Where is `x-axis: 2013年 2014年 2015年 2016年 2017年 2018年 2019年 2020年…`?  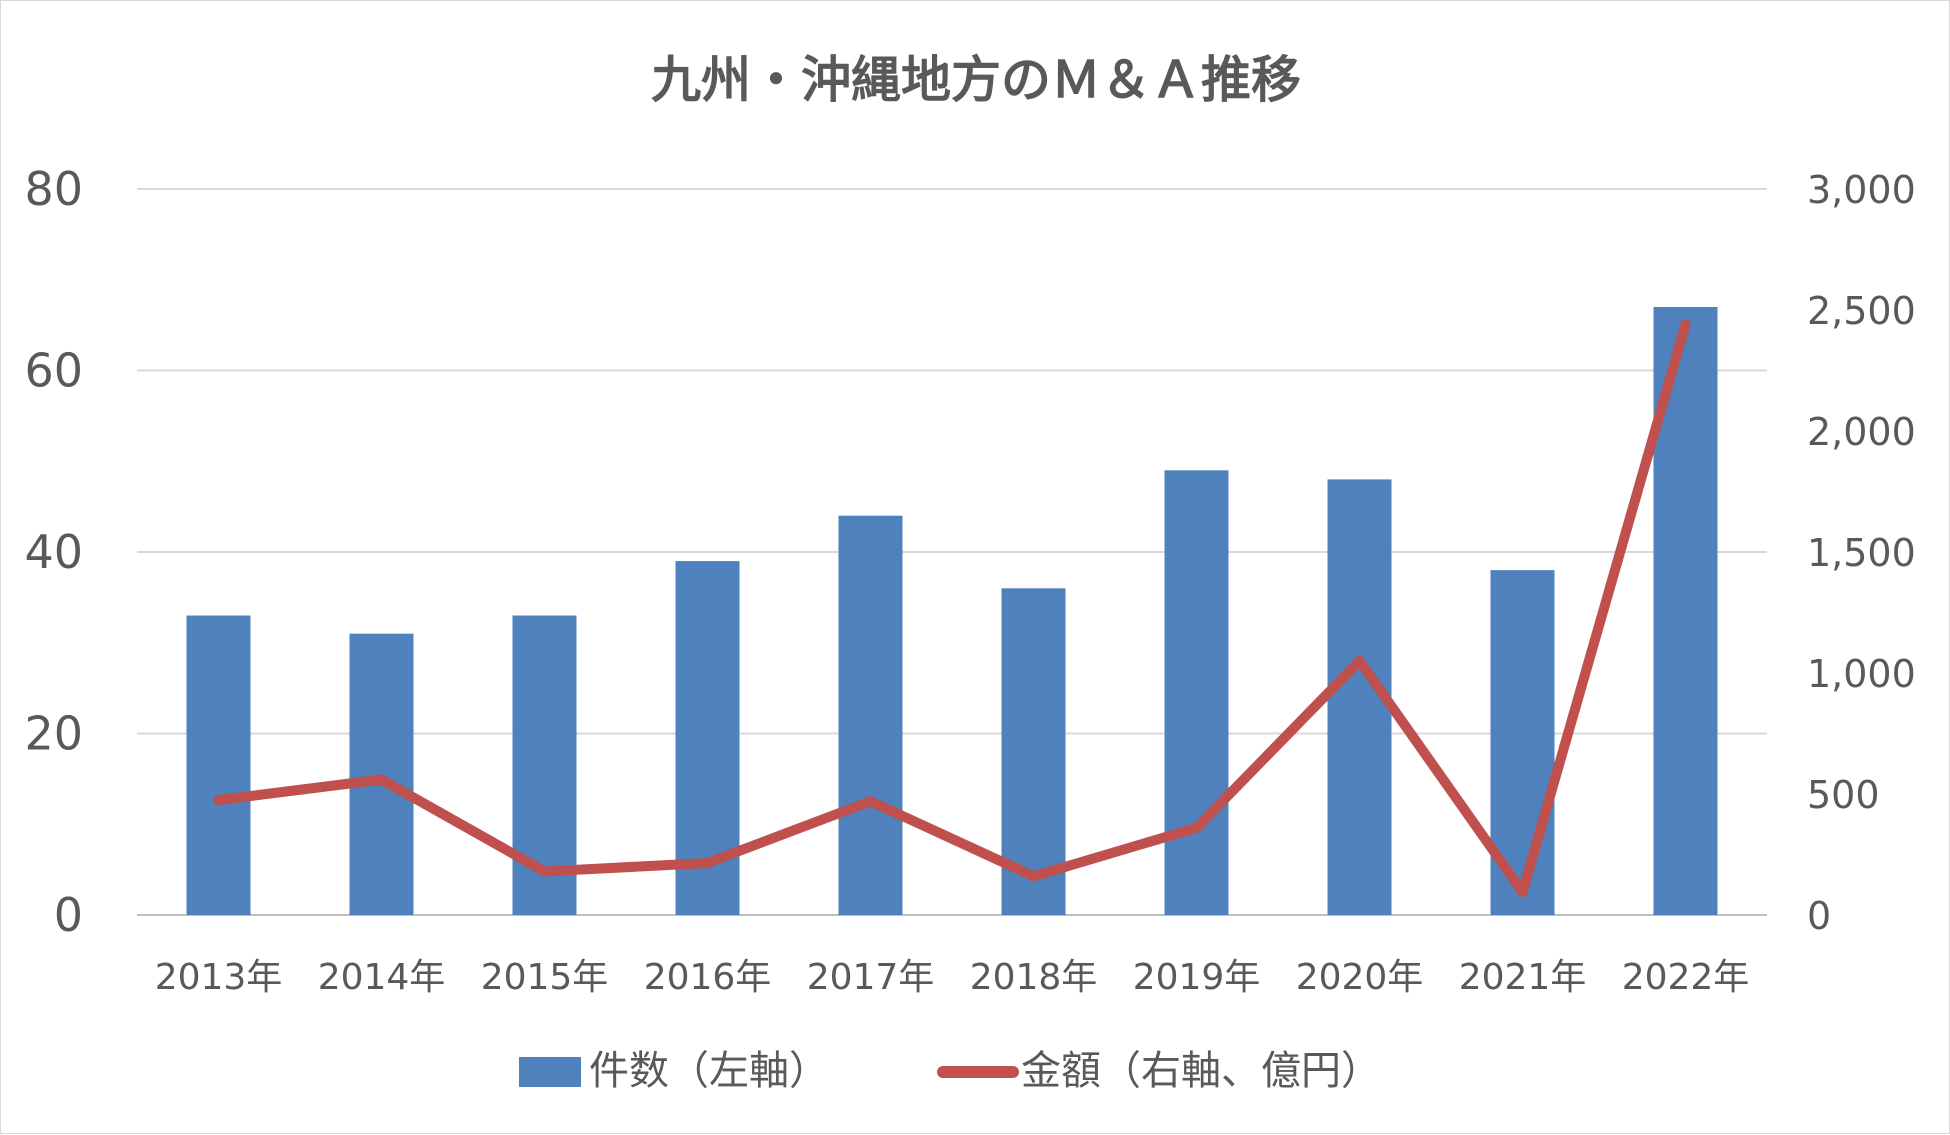 x-axis: 2013年 2014年 2015年 2016年 2017年 2018年 2019年 2020年… is located at coordinates (952, 977).